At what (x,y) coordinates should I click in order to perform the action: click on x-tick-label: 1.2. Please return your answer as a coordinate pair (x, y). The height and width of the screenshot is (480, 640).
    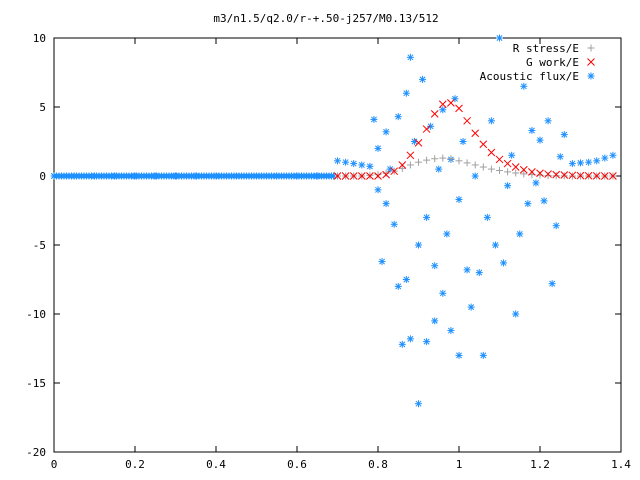
    Looking at the image, I should click on (540, 464).